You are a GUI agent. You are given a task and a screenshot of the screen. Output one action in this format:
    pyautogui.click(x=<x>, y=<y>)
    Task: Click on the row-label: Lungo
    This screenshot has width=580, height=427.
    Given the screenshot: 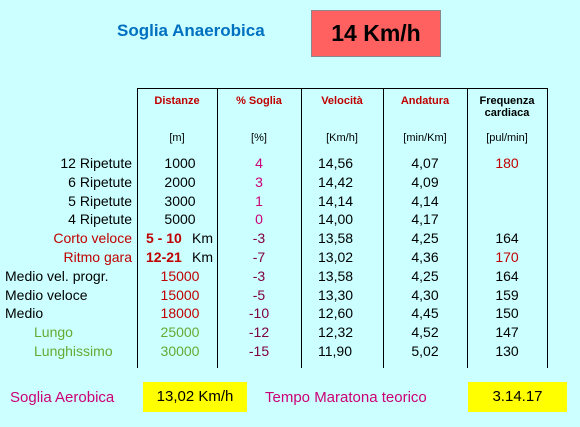 What is the action you would take?
    pyautogui.click(x=53, y=332)
    